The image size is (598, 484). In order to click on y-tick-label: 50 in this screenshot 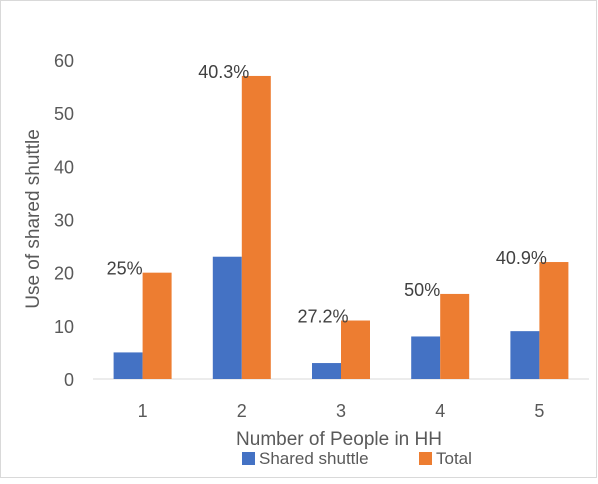, I will do `click(64, 114)`.